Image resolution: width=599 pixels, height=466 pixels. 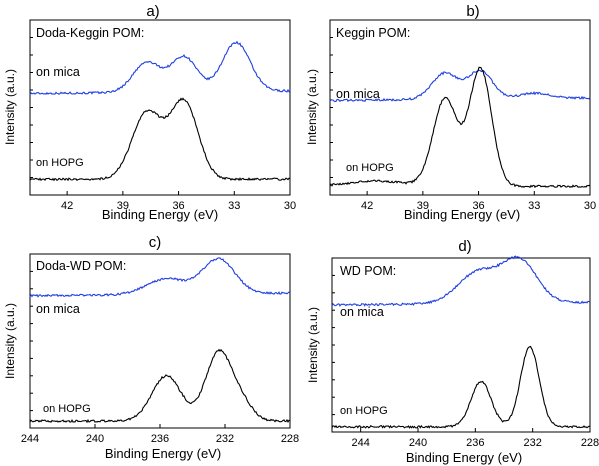 I want to click on panel-title: WD POM:, so click(x=368, y=271).